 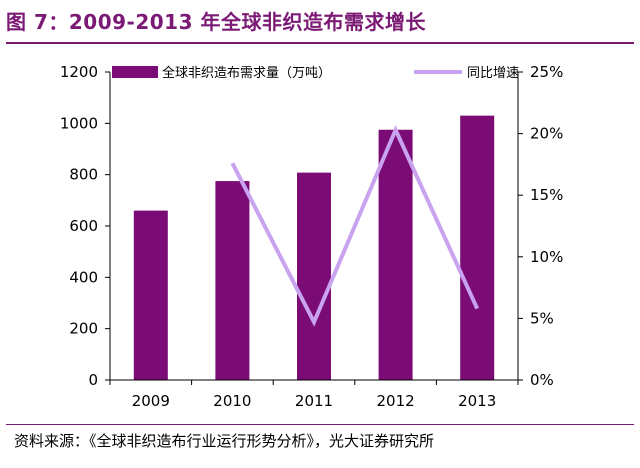 I want to click on x-tick-label: 2011, so click(x=314, y=401).